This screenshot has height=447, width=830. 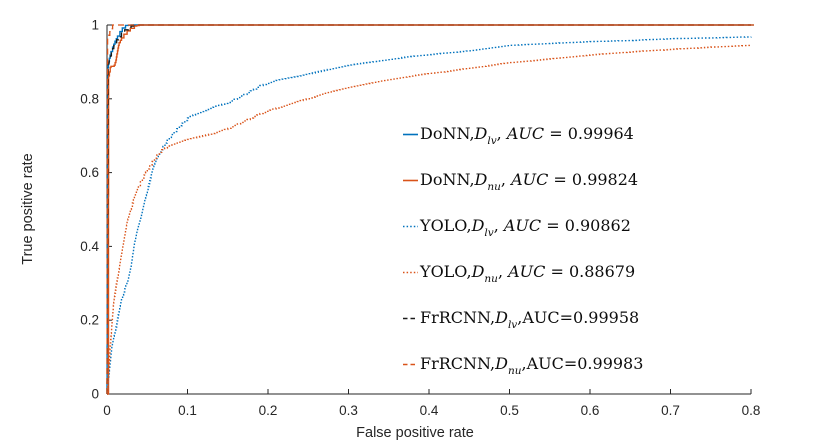 I want to click on y-tick-label: 0.4, so click(x=89, y=246).